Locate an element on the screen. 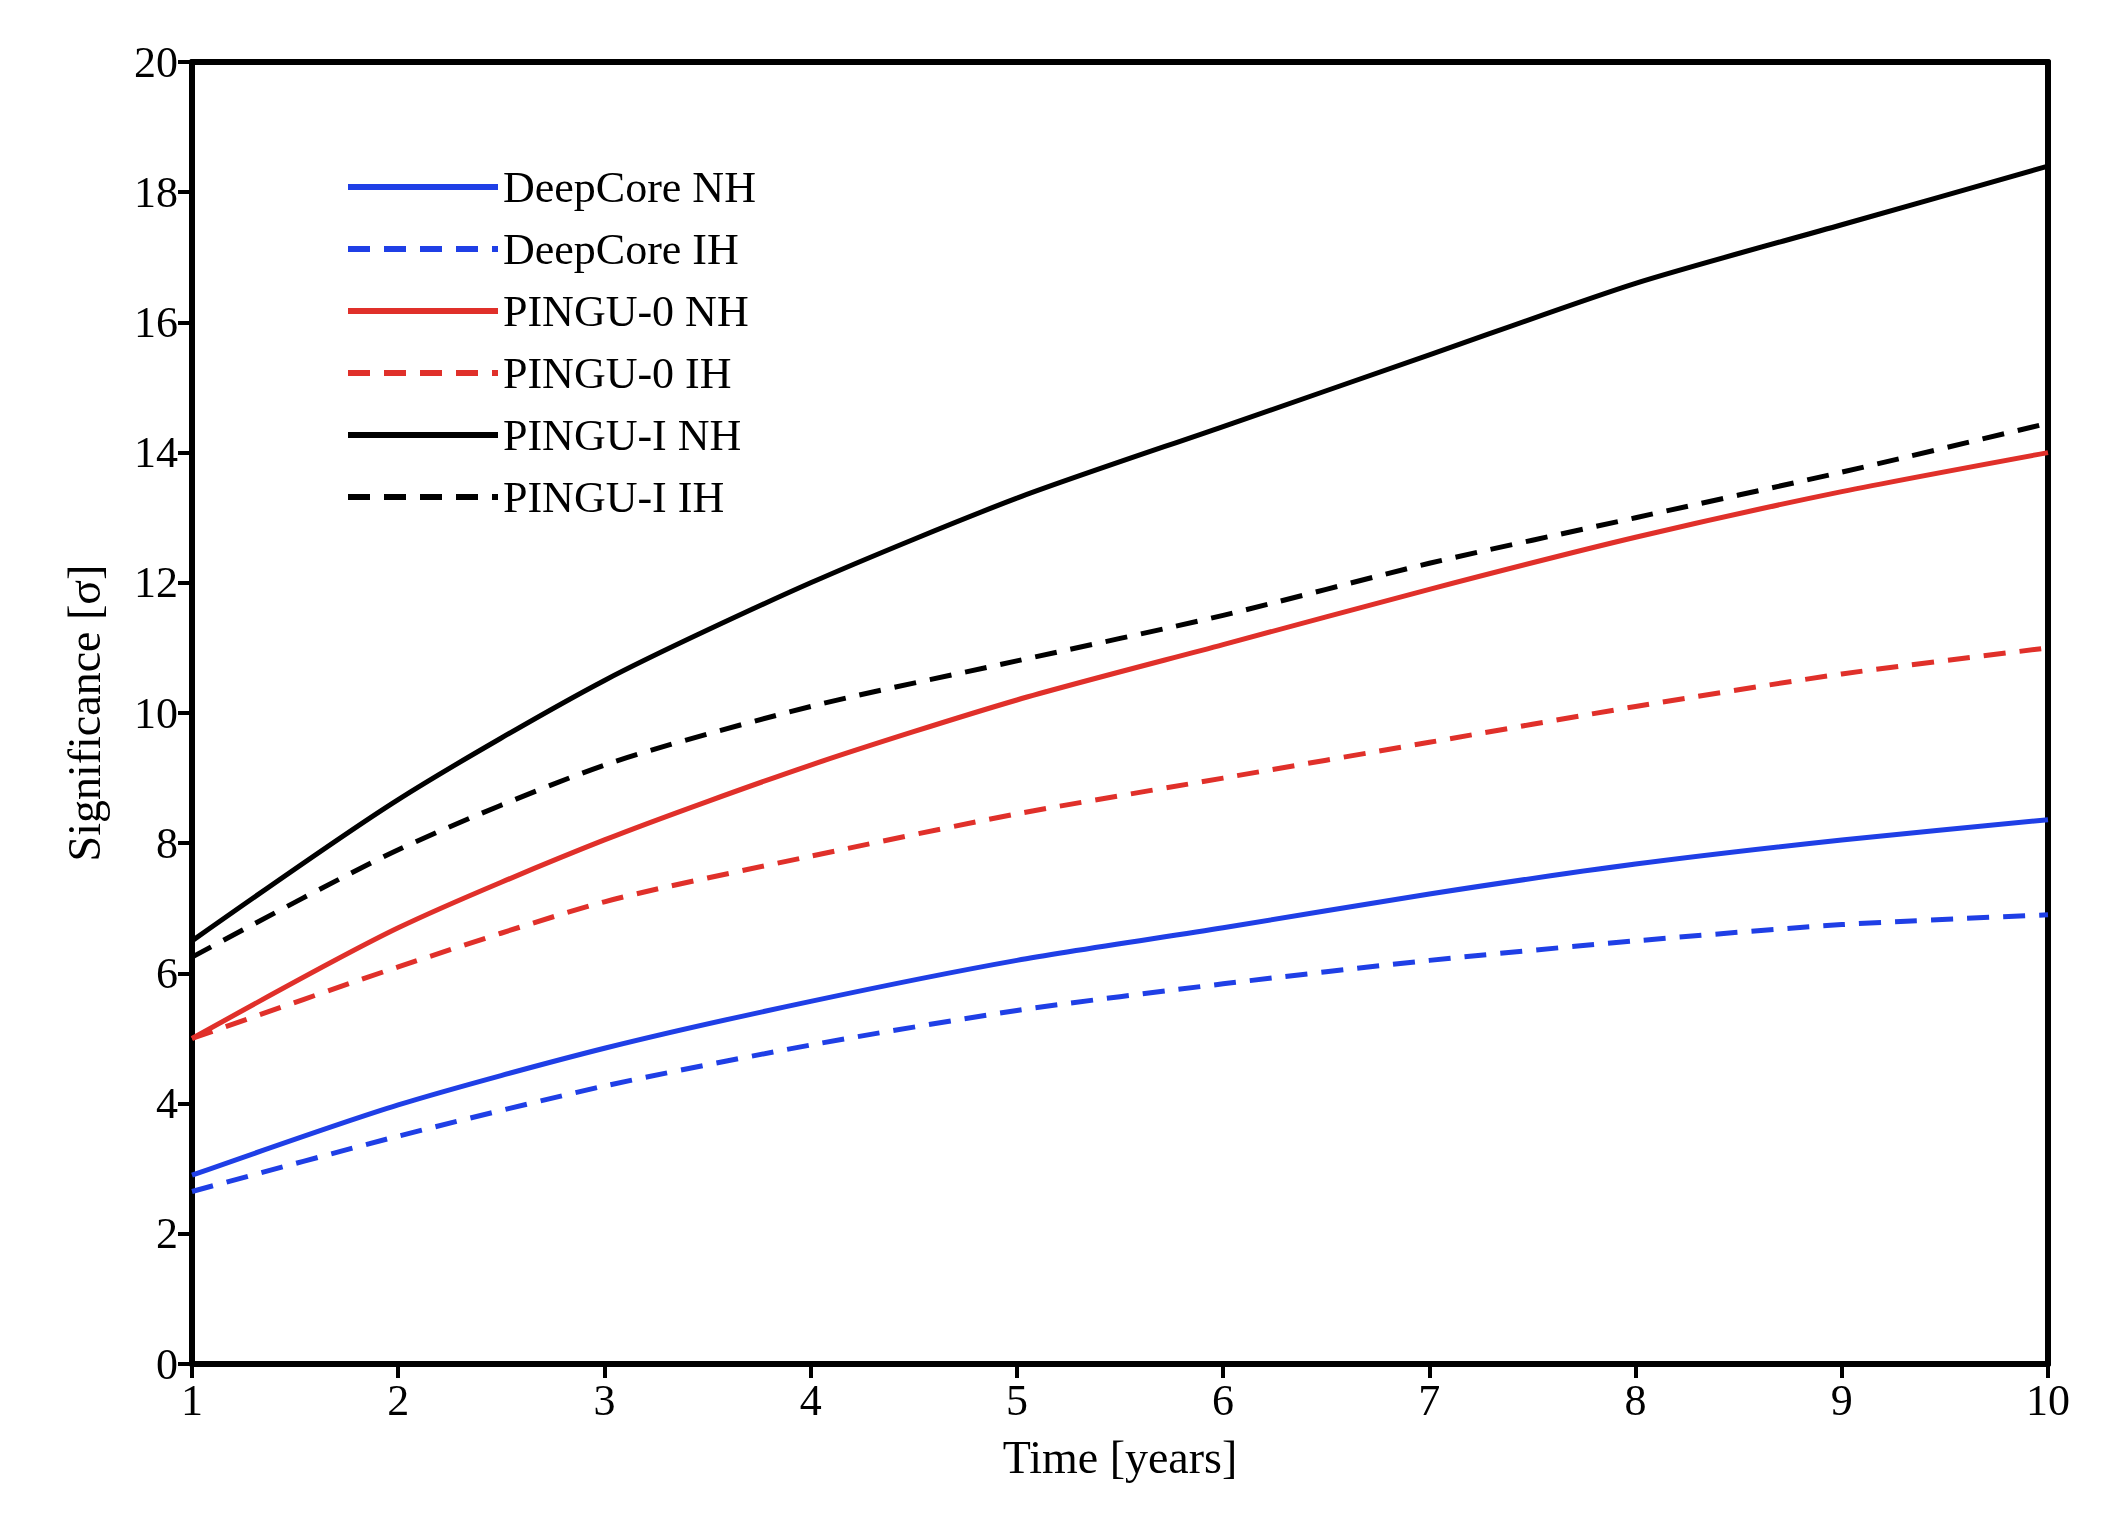 Image resolution: width=2107 pixels, height=1521 pixels. x-tick-label: 7 is located at coordinates (1429, 1400).